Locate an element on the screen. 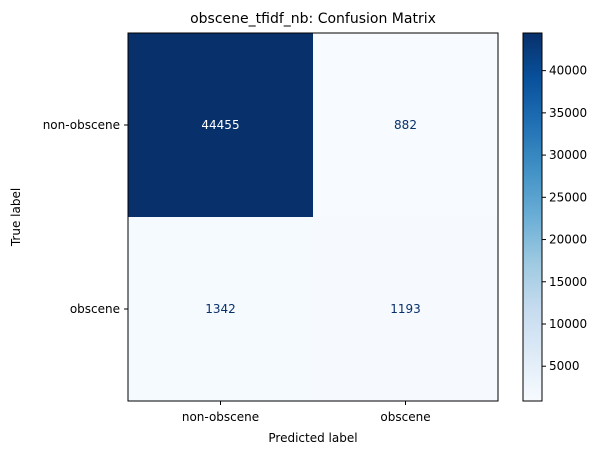 This screenshot has width=604, height=455. colorbar is located at coordinates (532, 217).